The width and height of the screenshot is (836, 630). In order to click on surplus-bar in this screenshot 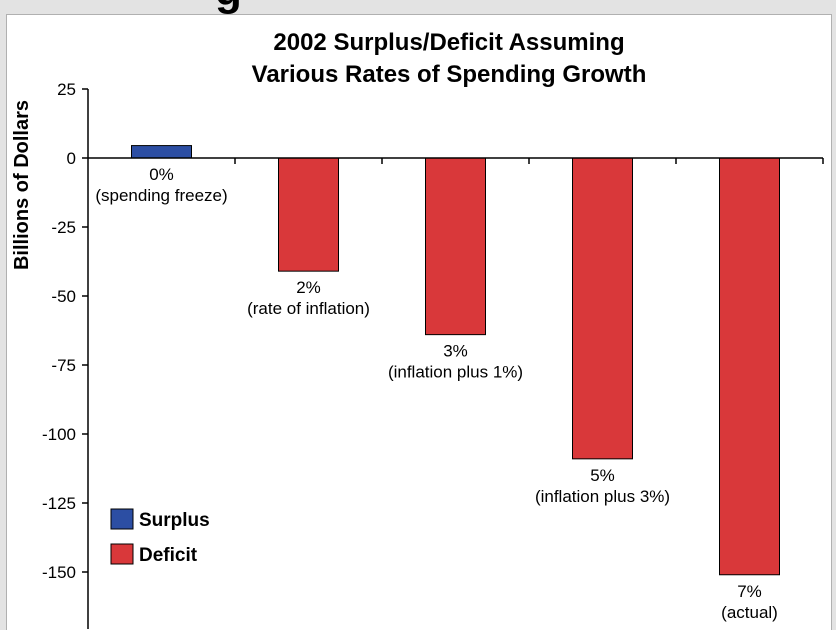, I will do `click(161, 152)`.